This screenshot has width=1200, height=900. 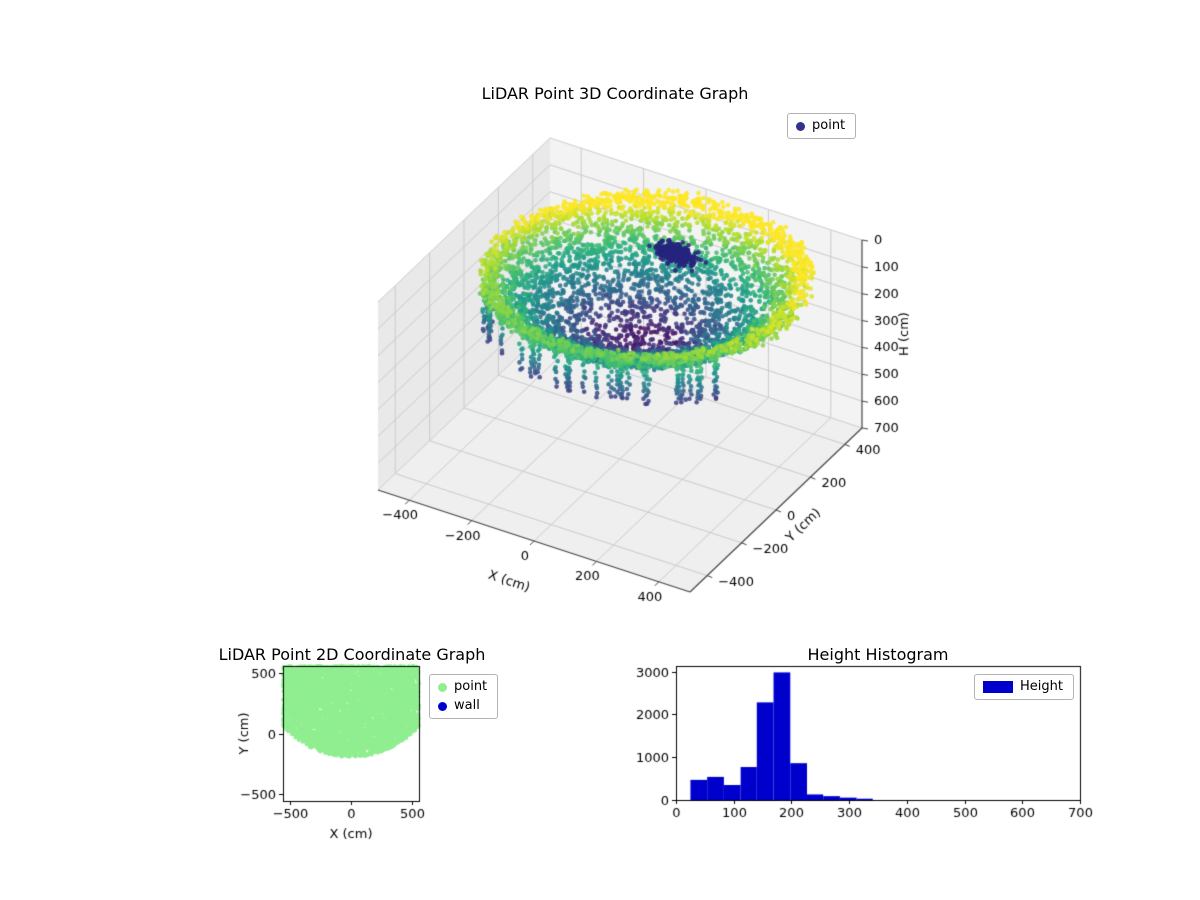 What do you see at coordinates (352, 654) in the screenshot?
I see `plot2d-title: LiDAR Point 2D Coordinate Graph` at bounding box center [352, 654].